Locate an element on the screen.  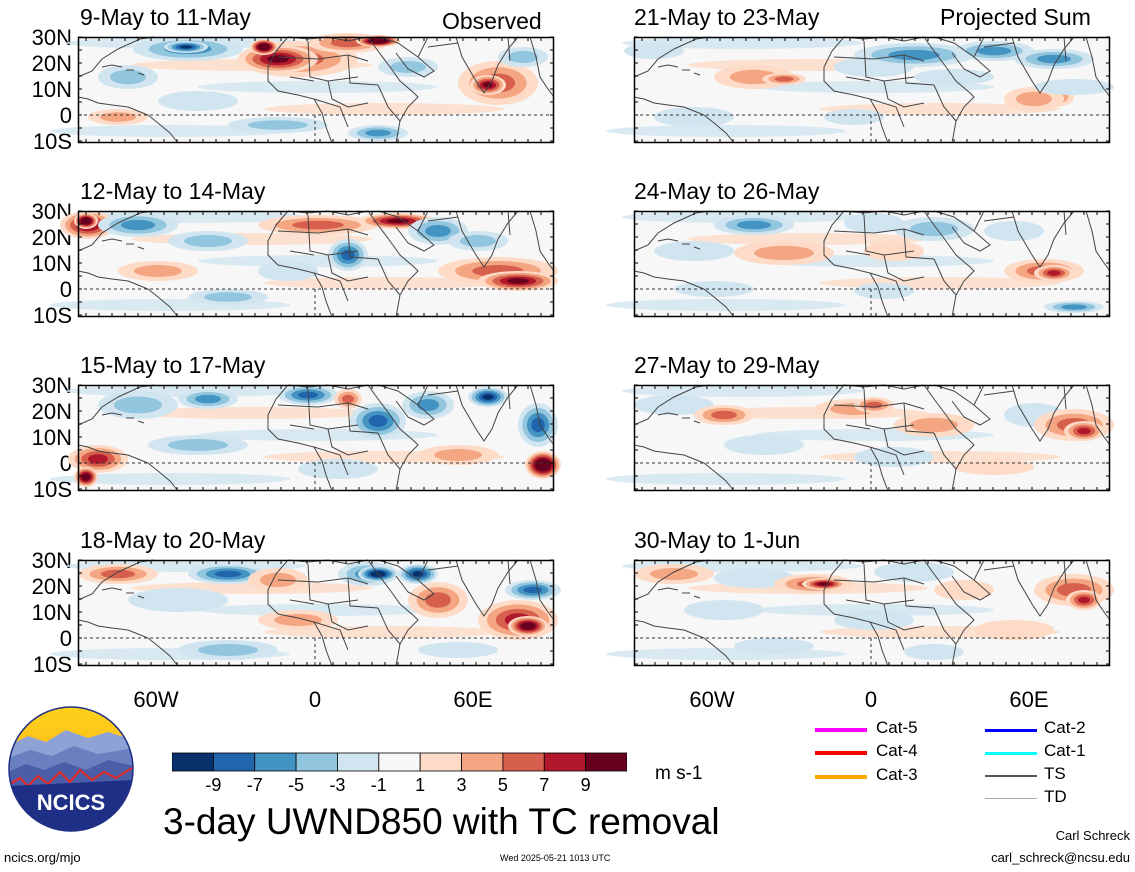
lon-label-right: 60W is located at coordinates (712, 699).